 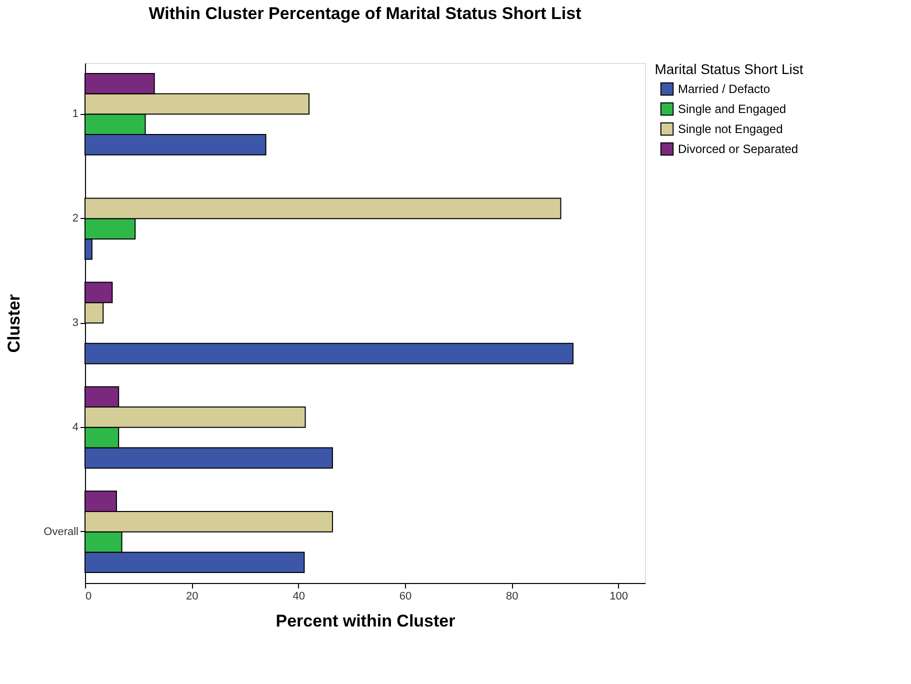 I want to click on y-axis-title: Cluster, so click(x=14, y=323).